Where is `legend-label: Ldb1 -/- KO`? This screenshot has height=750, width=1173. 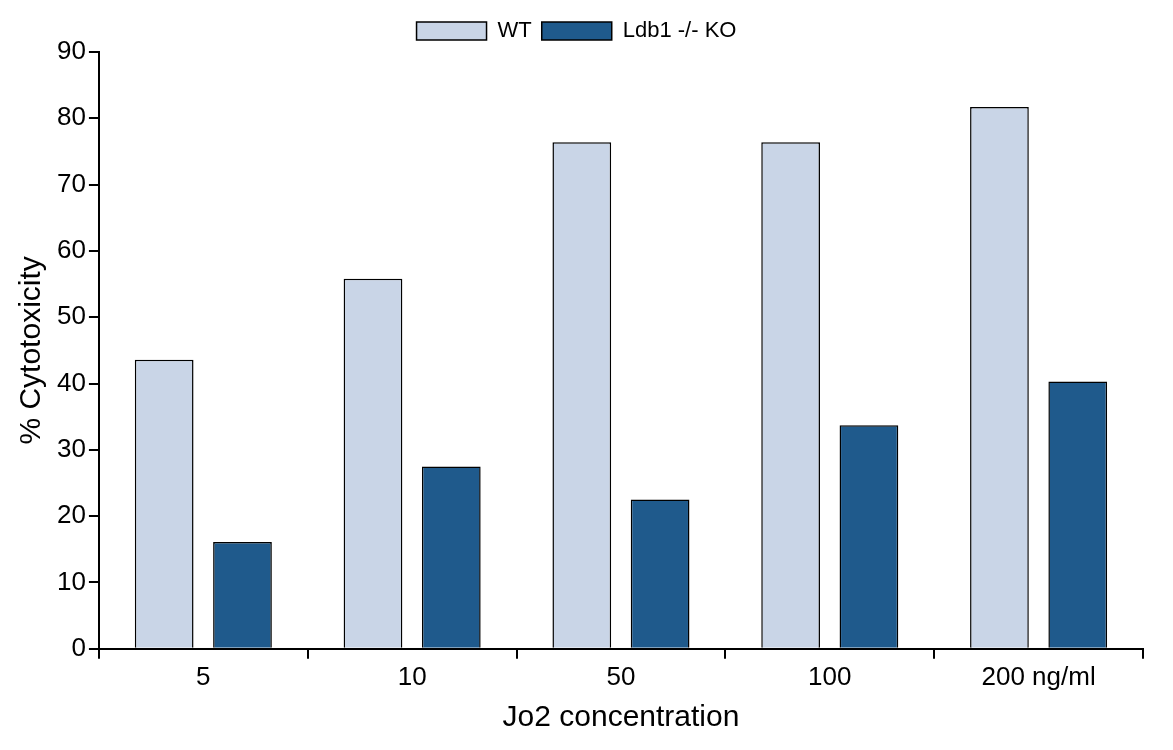 legend-label: Ldb1 -/- KO is located at coordinates (679, 30).